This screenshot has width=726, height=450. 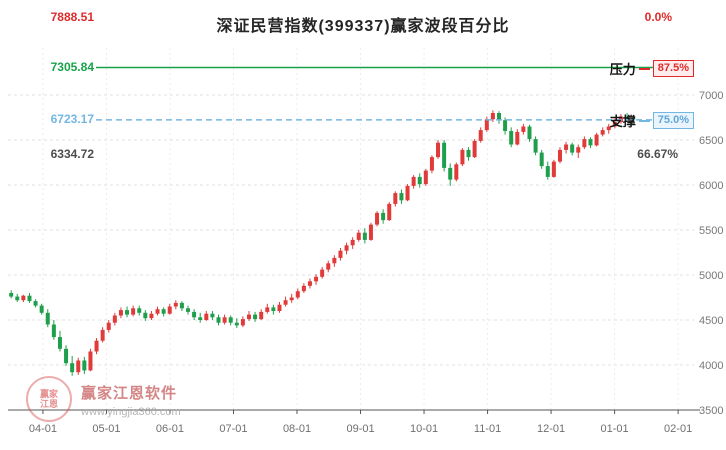 I want to click on pressure-annotation: 压力 87.5%, so click(x=652, y=68).